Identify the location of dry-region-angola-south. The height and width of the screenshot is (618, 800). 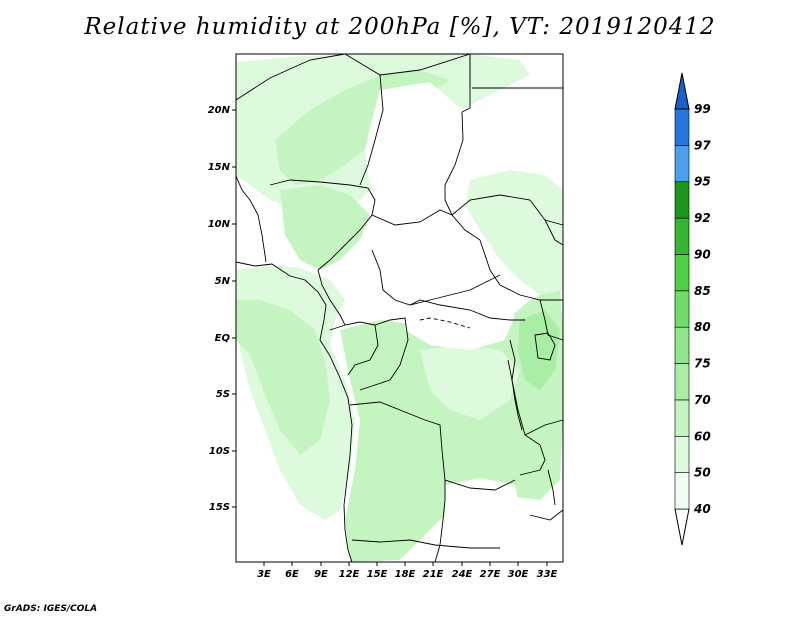
(482, 509).